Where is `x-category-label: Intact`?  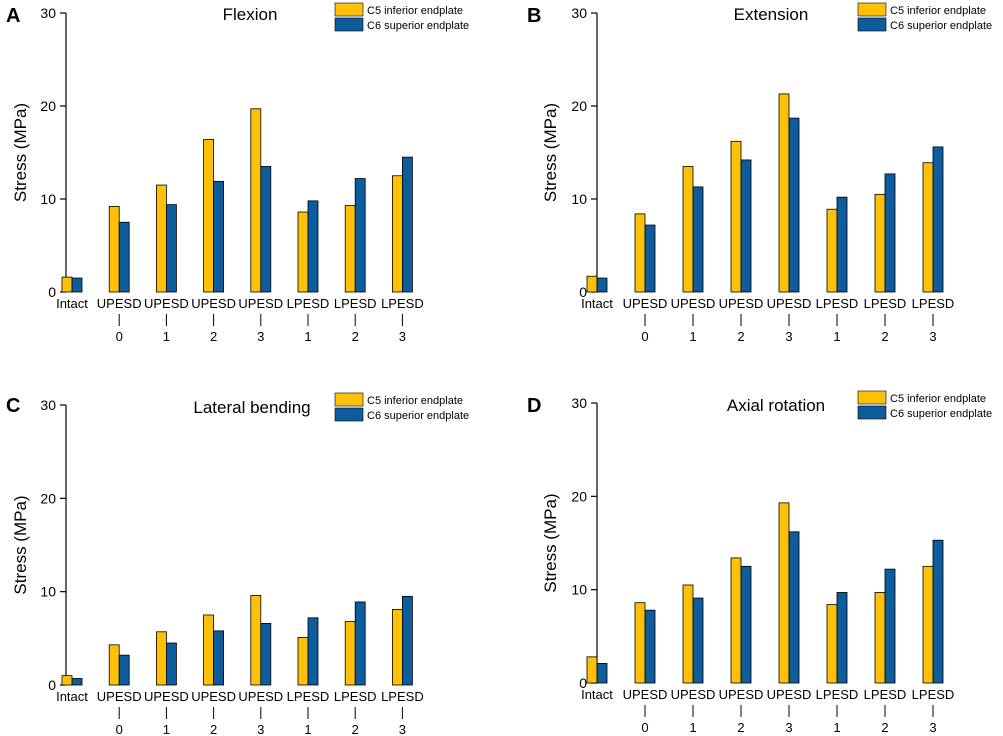 x-category-label: Intact is located at coordinates (72, 303).